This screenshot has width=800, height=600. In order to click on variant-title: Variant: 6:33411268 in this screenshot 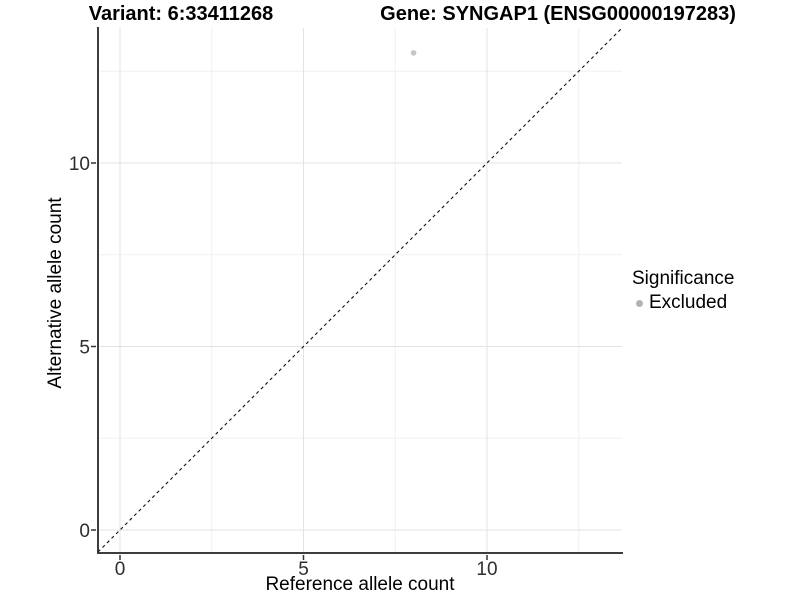, I will do `click(181, 14)`.